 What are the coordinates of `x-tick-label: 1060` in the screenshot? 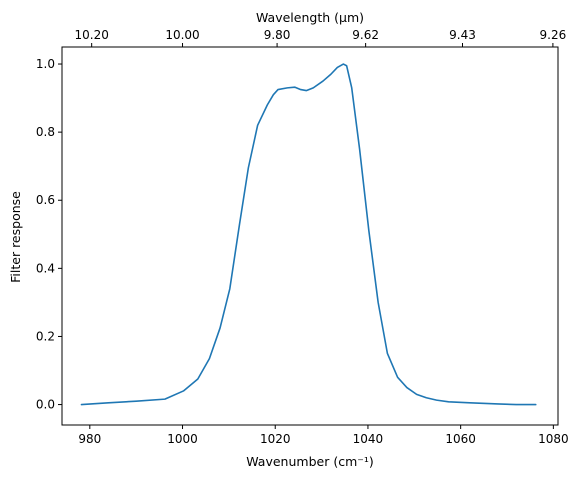 It's located at (460, 439).